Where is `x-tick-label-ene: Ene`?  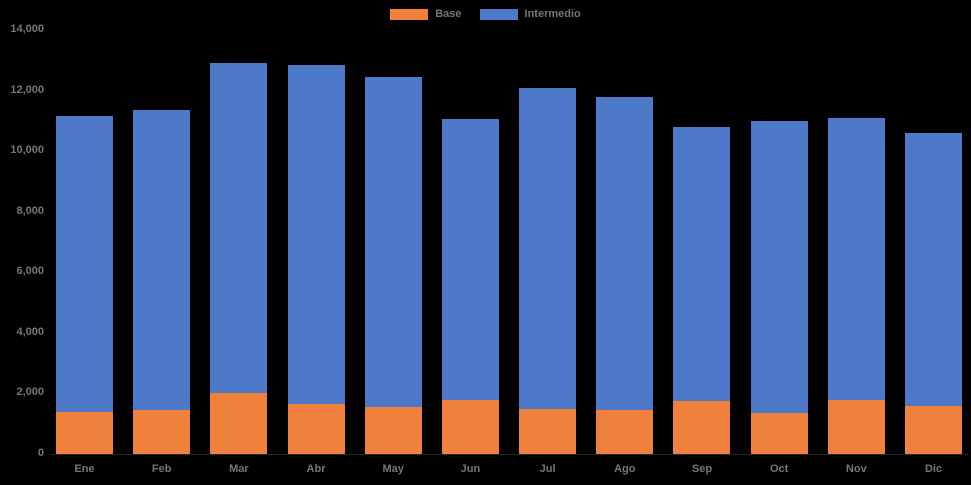
x-tick-label-ene: Ene is located at coordinates (84, 469).